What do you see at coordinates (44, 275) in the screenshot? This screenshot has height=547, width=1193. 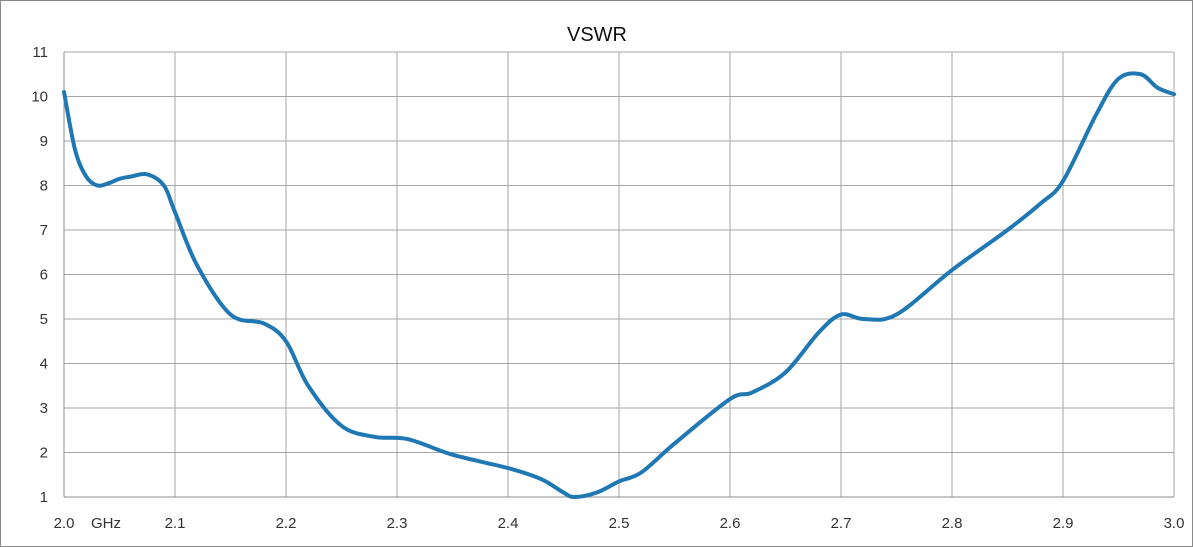 I see `y-tick-label: 6` at bounding box center [44, 275].